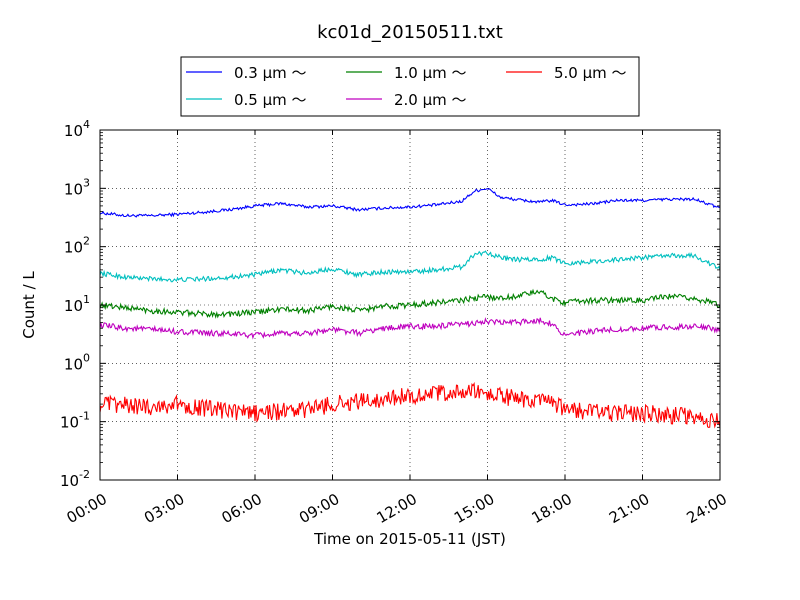 Image resolution: width=800 pixels, height=600 pixels. I want to click on y-tick-label: 10⁻¹, so click(75, 421).